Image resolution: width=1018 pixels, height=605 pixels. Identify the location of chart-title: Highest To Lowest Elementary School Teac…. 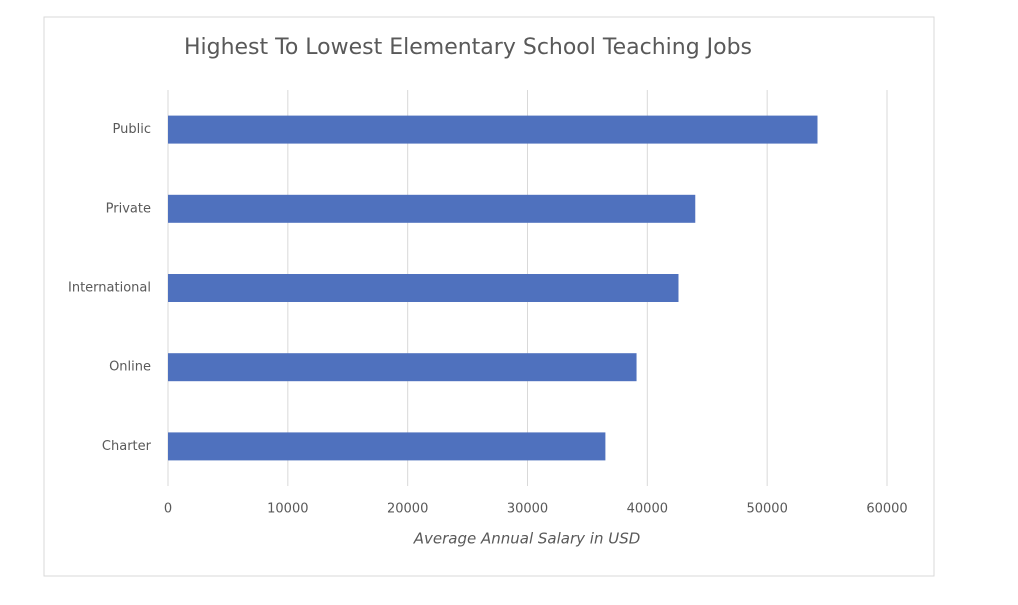
(468, 47).